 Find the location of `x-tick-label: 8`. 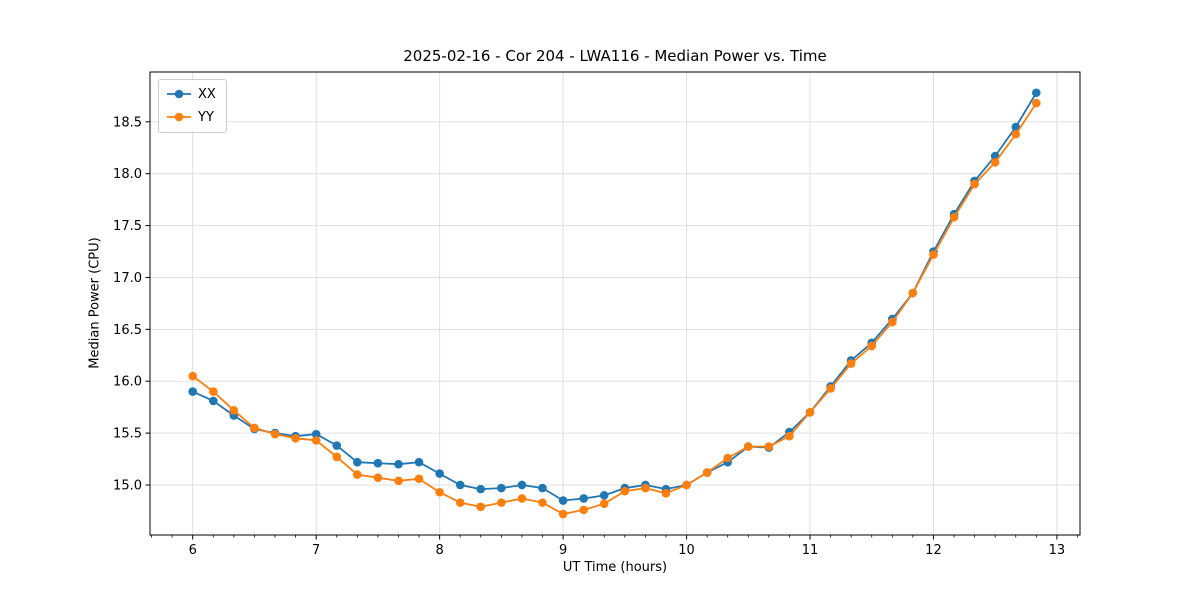

x-tick-label: 8 is located at coordinates (439, 550).